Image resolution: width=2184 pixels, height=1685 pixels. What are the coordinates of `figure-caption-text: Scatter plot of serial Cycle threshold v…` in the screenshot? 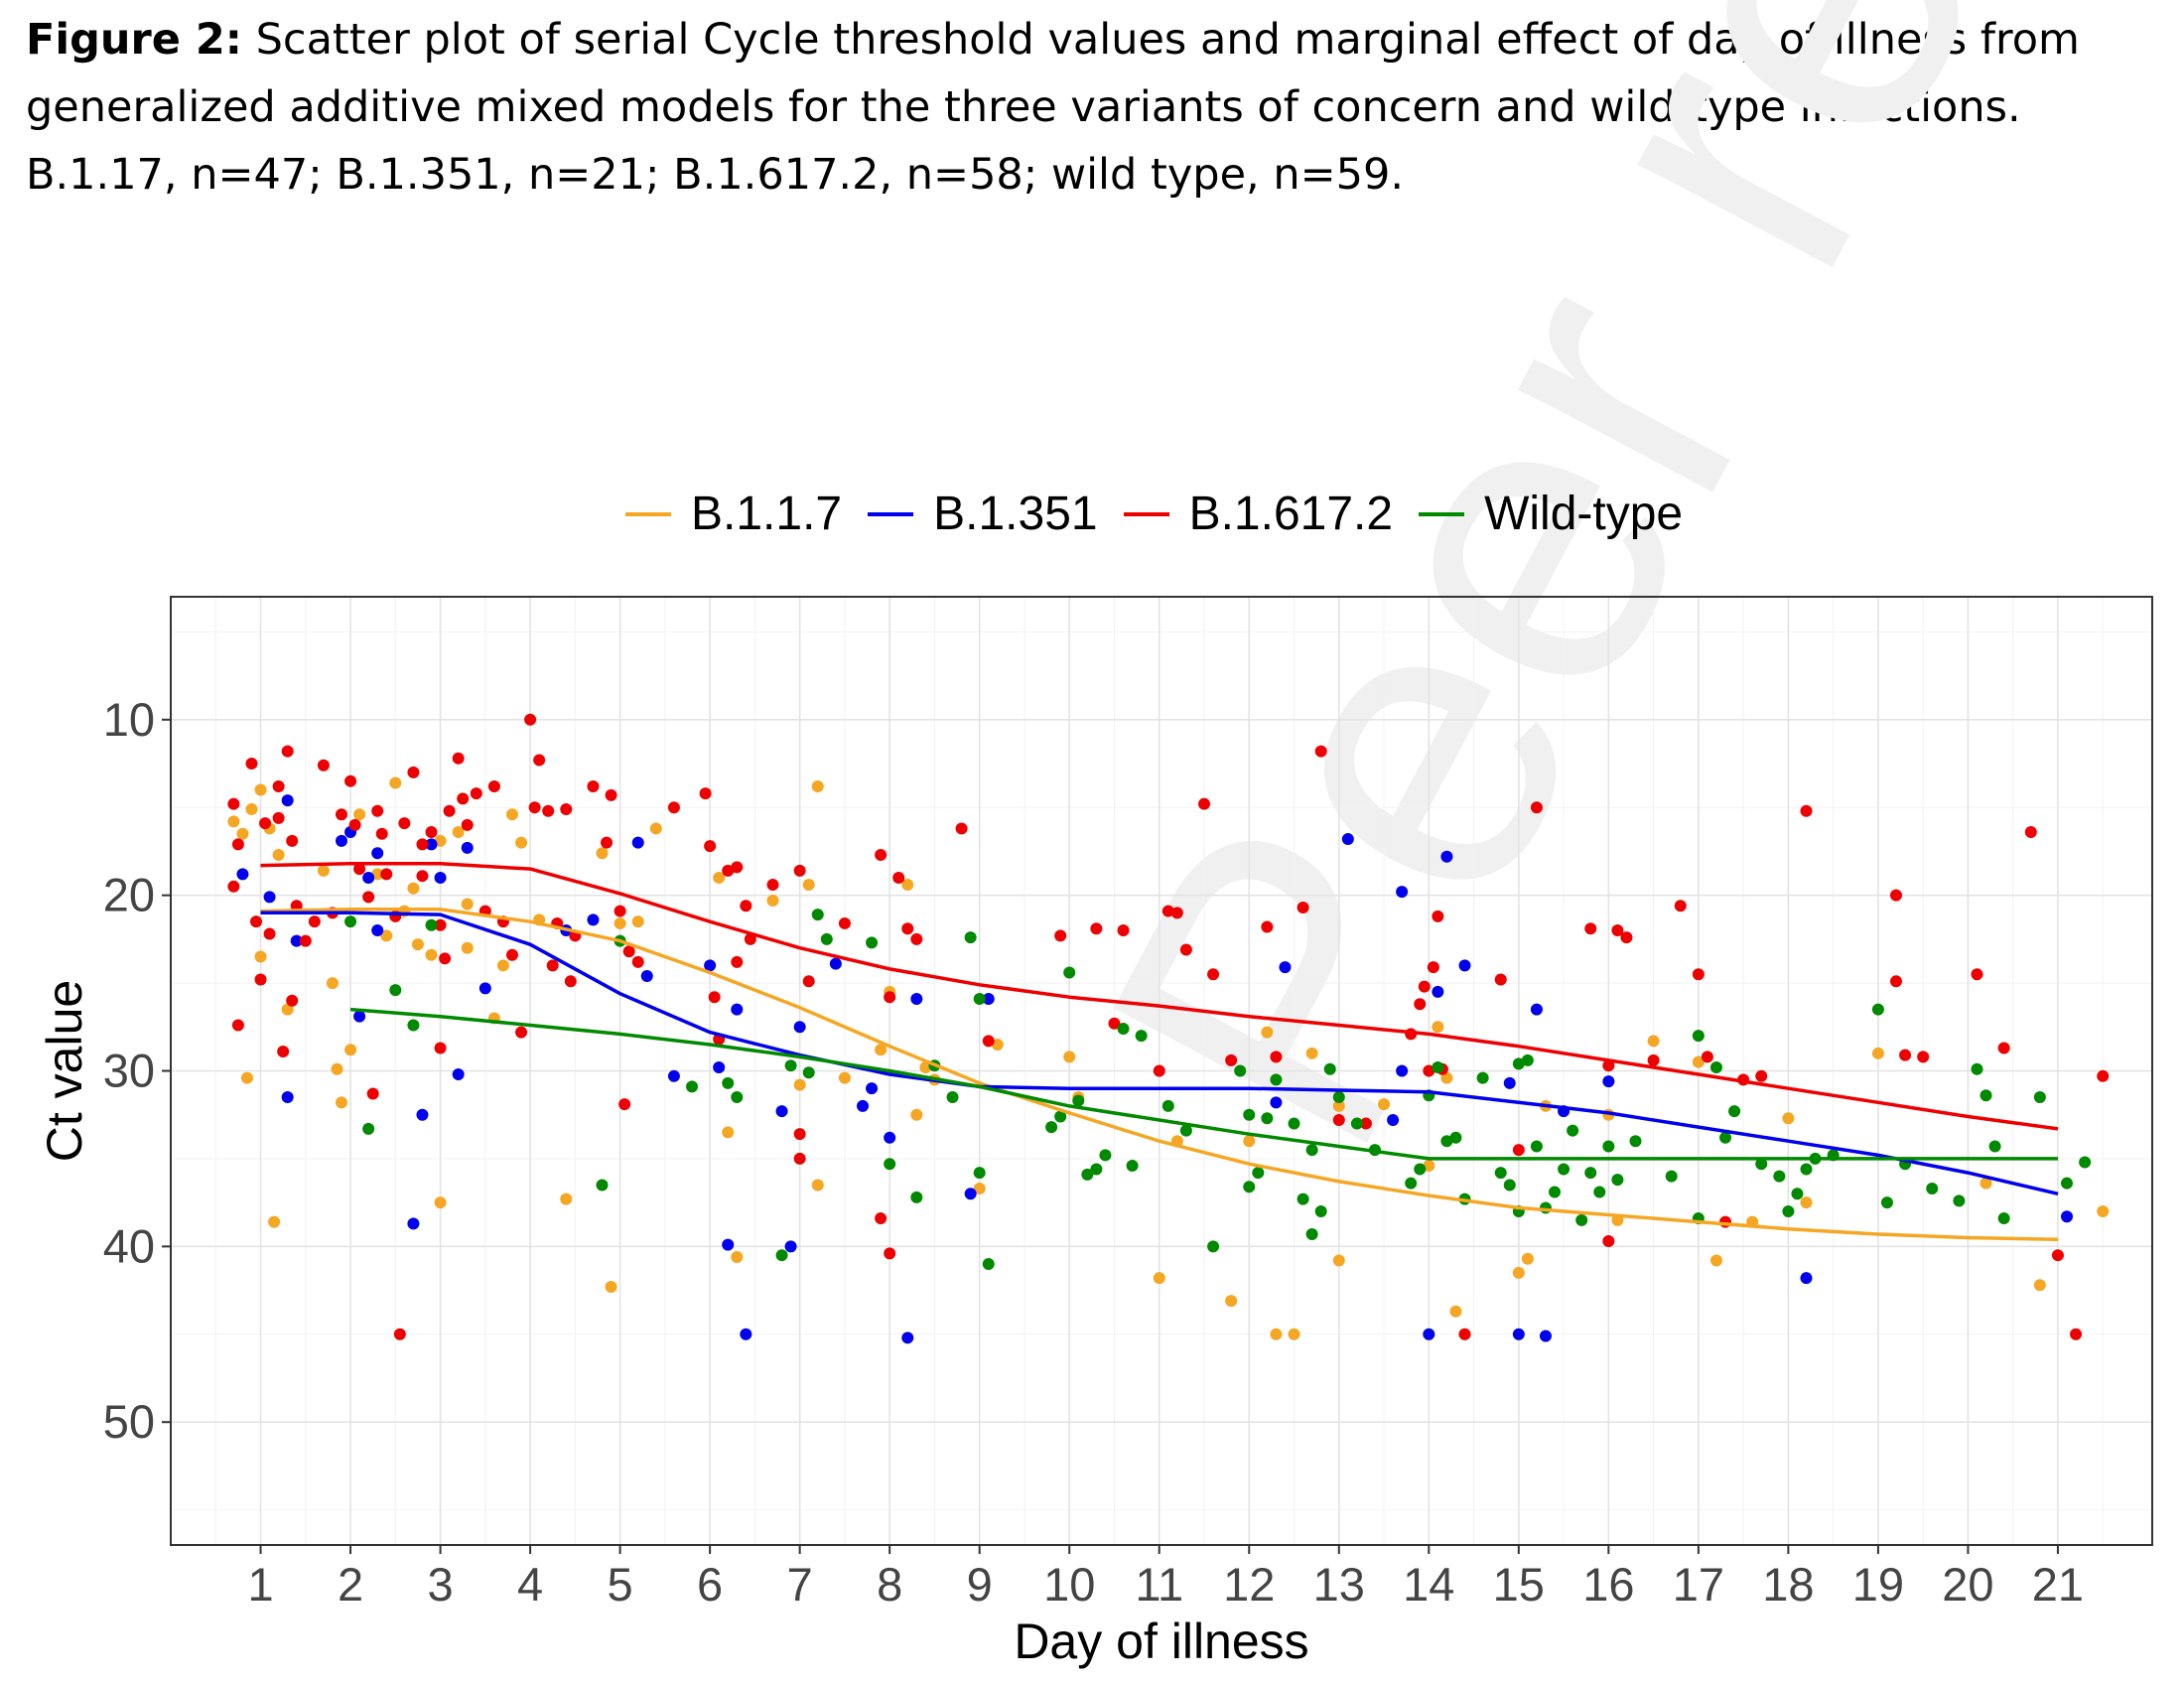 It's located at (1053, 108).